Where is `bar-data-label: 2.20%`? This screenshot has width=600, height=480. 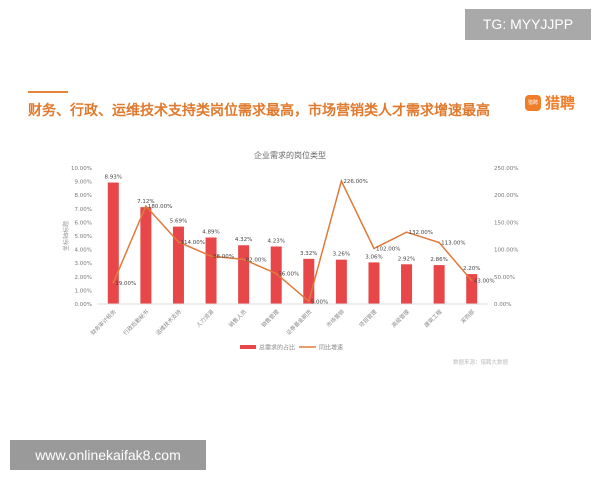
bar-data-label: 2.20% is located at coordinates (471, 269).